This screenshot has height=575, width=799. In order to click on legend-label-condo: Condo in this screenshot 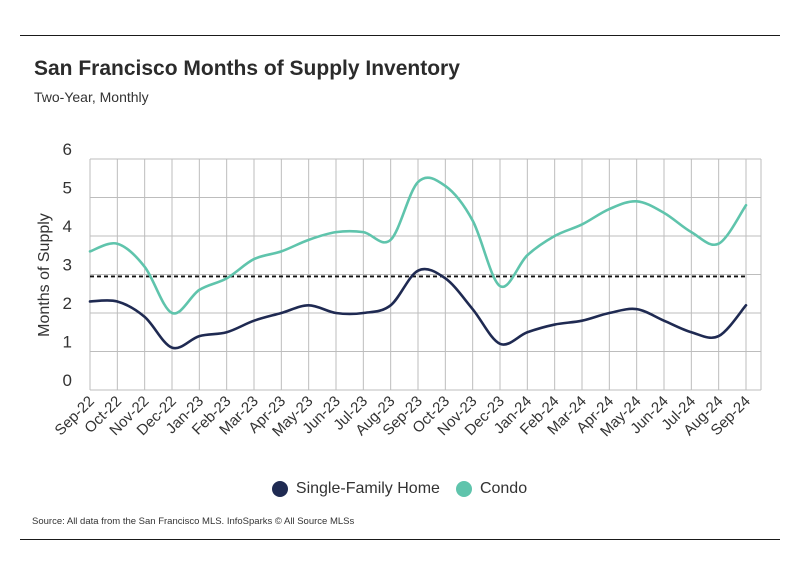, I will do `click(503, 488)`.